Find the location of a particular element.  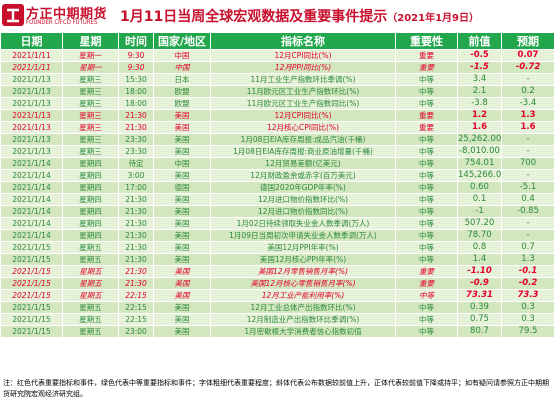

cell-previous: 507.20 is located at coordinates (479, 223).